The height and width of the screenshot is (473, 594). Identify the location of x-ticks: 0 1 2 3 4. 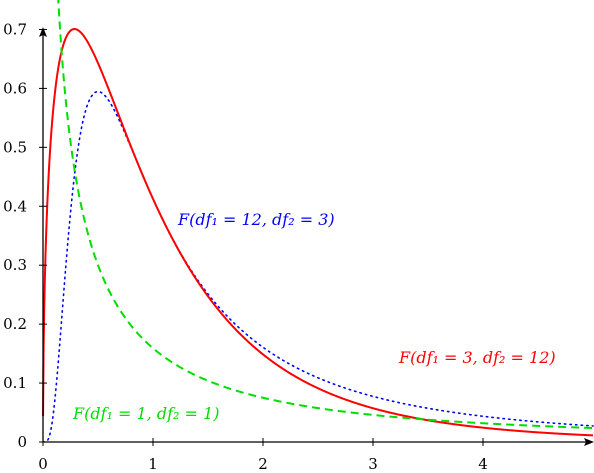
(263, 455).